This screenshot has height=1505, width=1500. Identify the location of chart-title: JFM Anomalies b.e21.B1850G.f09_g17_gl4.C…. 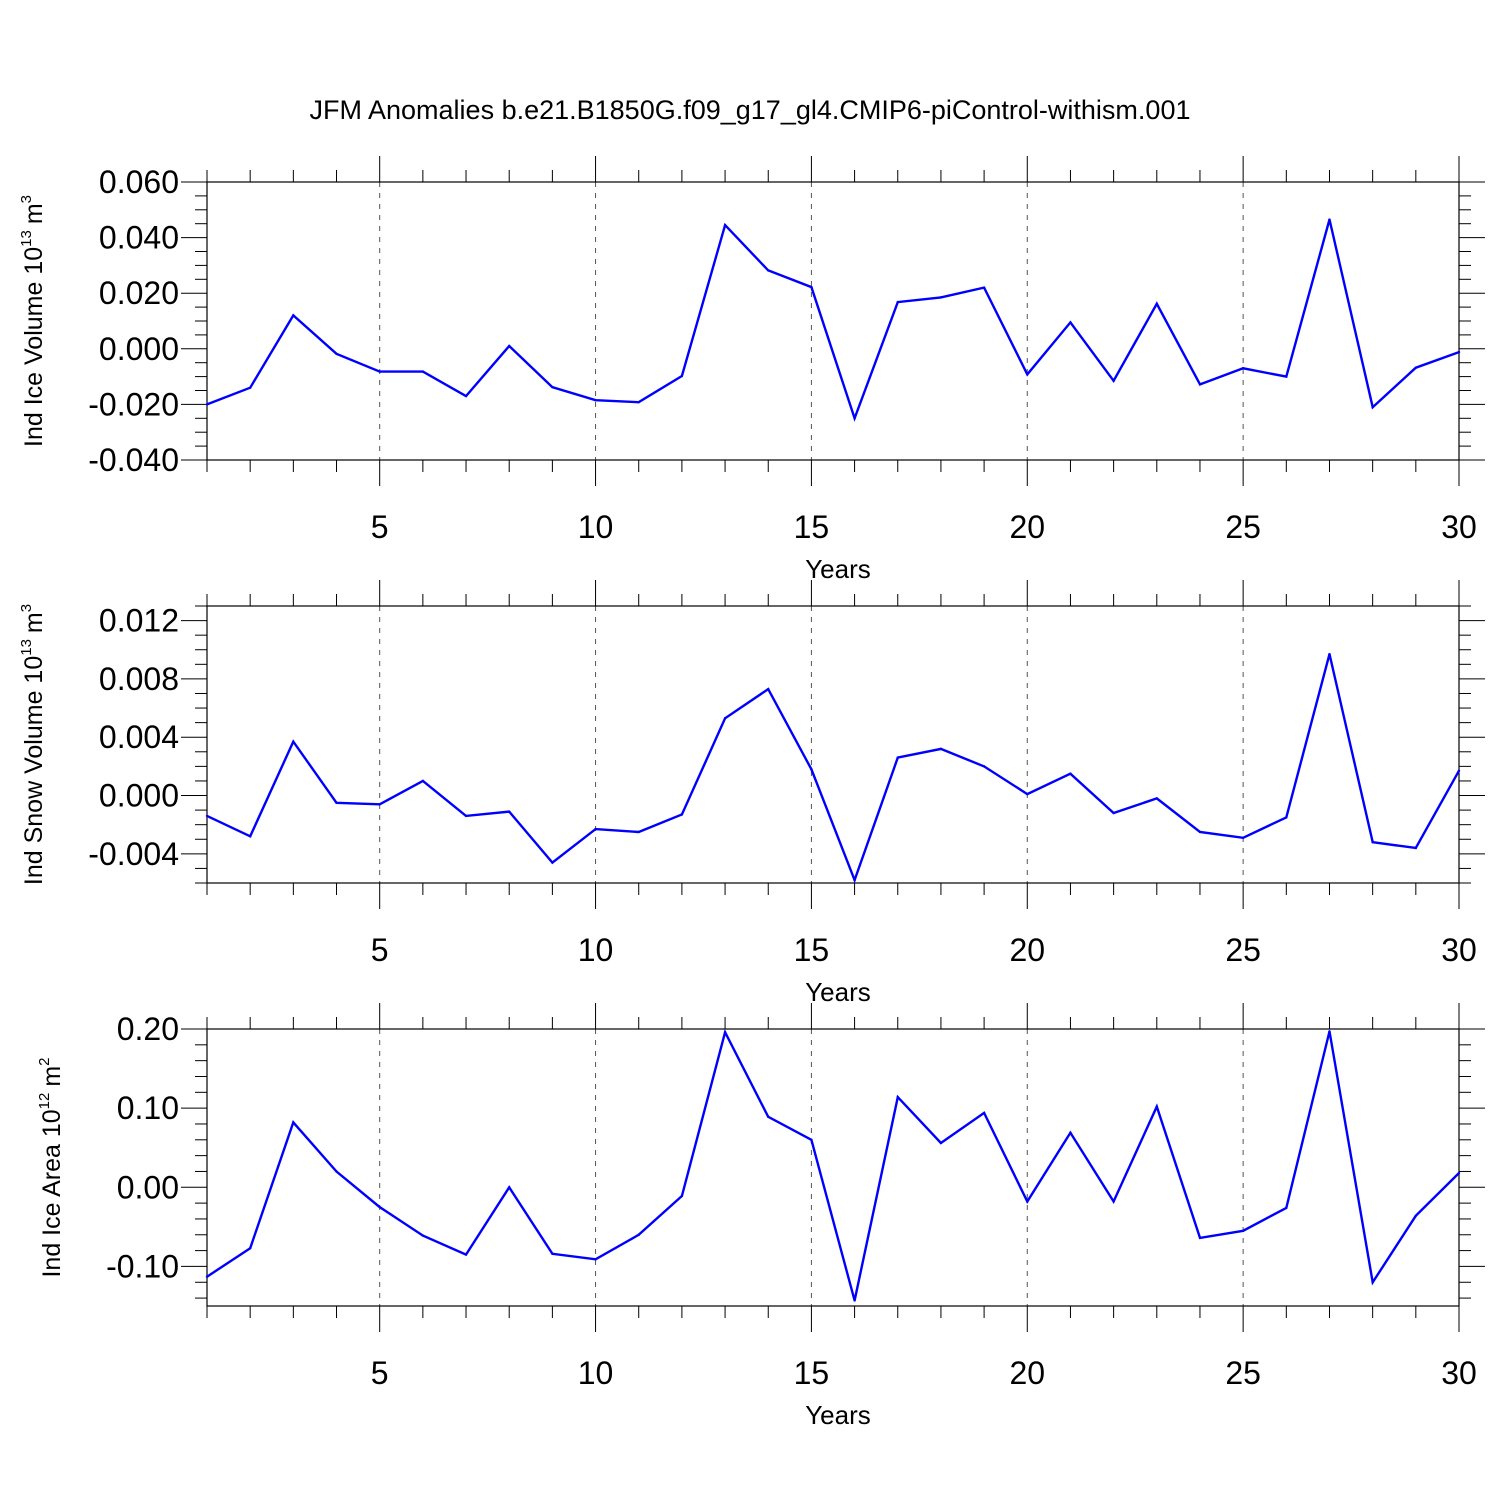
(750, 110).